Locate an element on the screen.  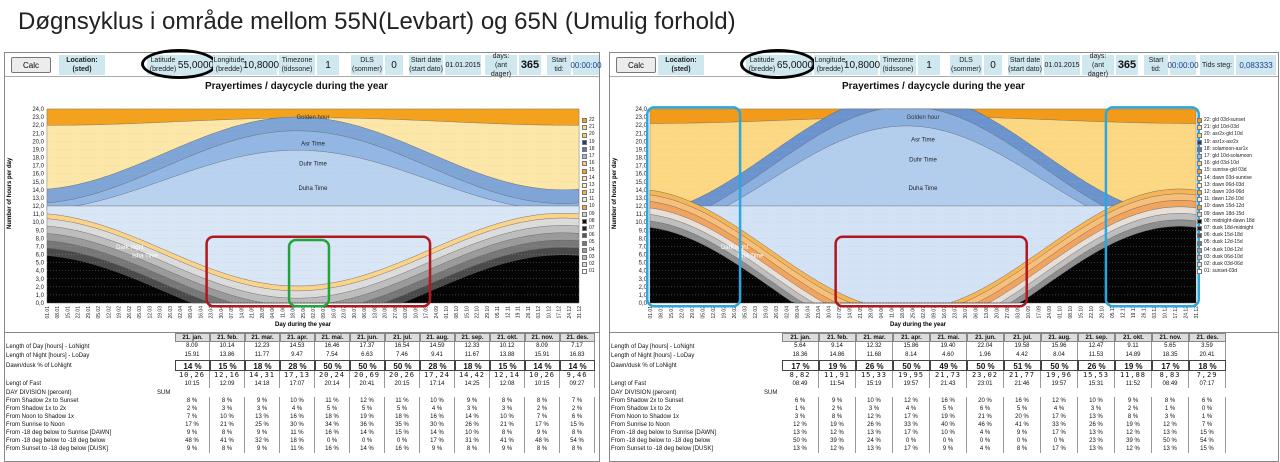
table-cell: 6 % is located at coordinates (577, 417).